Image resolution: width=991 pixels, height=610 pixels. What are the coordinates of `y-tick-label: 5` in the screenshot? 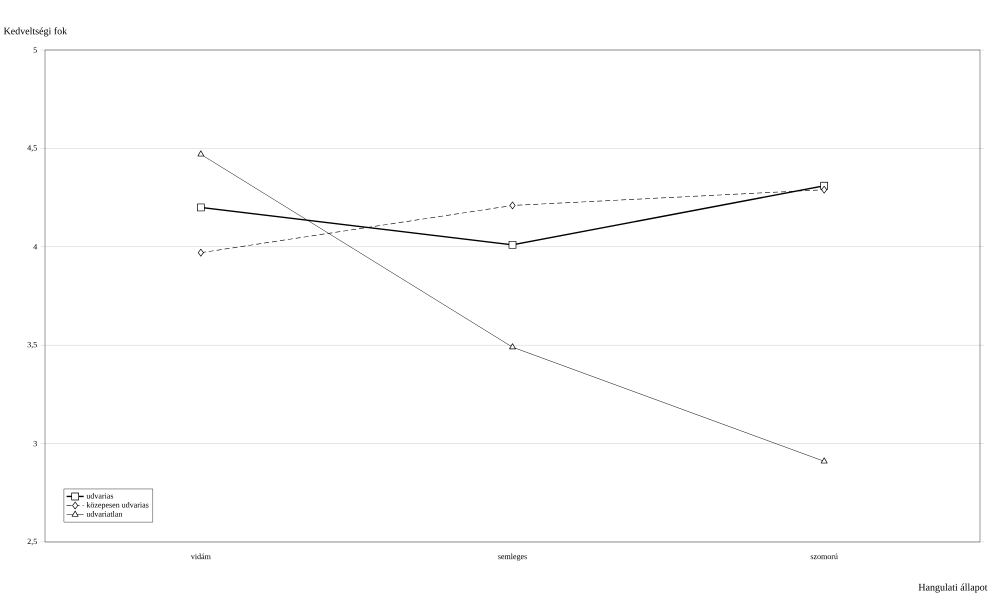 It's located at (35, 50).